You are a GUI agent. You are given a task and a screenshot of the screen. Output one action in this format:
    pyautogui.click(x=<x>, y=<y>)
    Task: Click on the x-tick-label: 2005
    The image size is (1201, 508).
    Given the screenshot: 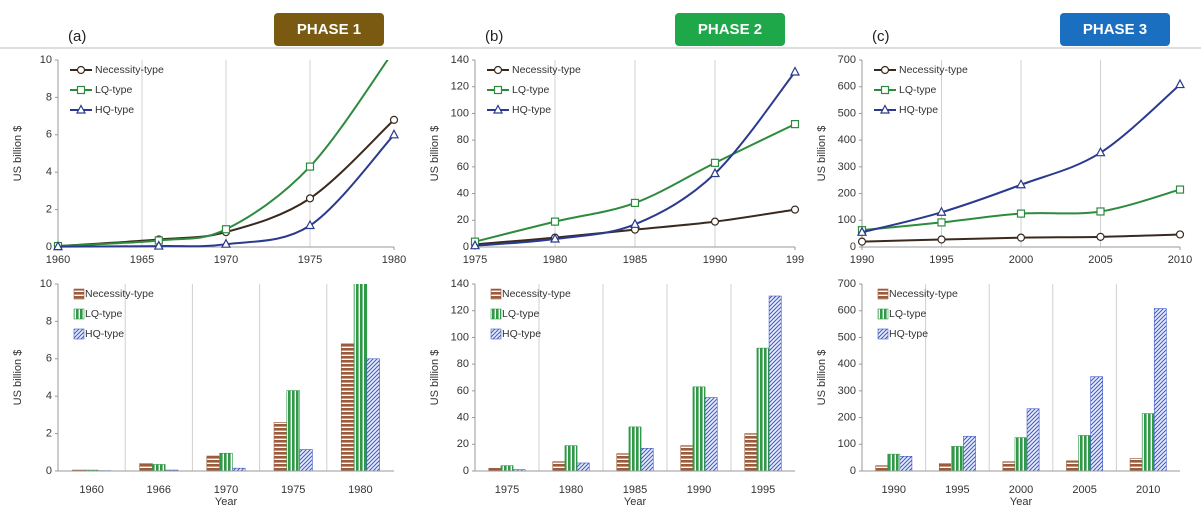 What is the action you would take?
    pyautogui.click(x=1100, y=260)
    